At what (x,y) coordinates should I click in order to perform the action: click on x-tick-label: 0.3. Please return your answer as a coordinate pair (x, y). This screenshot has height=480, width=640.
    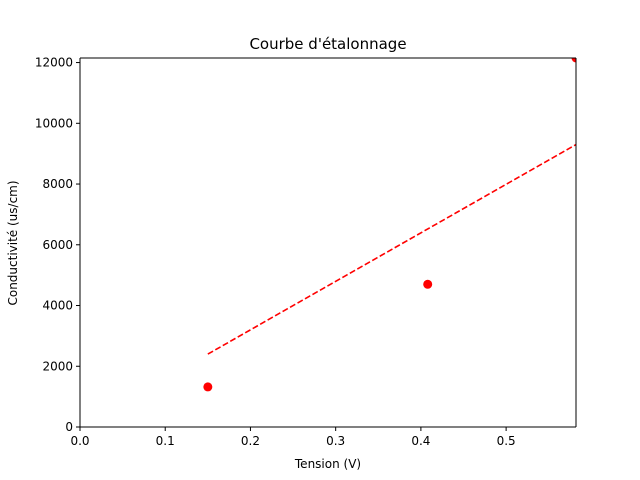
    Looking at the image, I should click on (335, 441).